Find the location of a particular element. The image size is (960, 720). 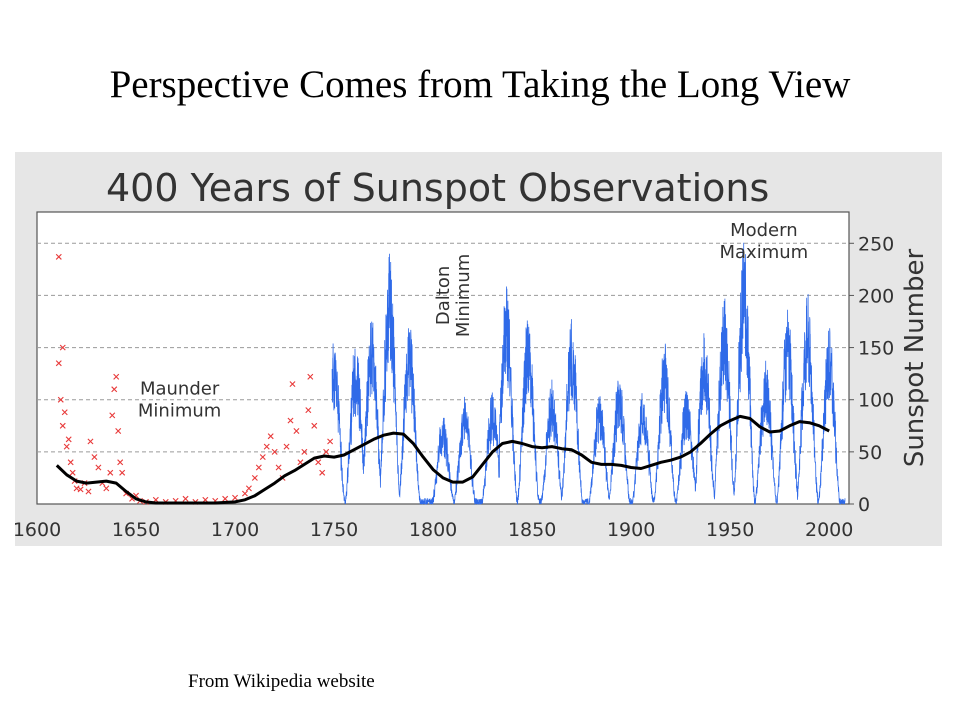

x-tick-label-1750: 1750 is located at coordinates (334, 530).